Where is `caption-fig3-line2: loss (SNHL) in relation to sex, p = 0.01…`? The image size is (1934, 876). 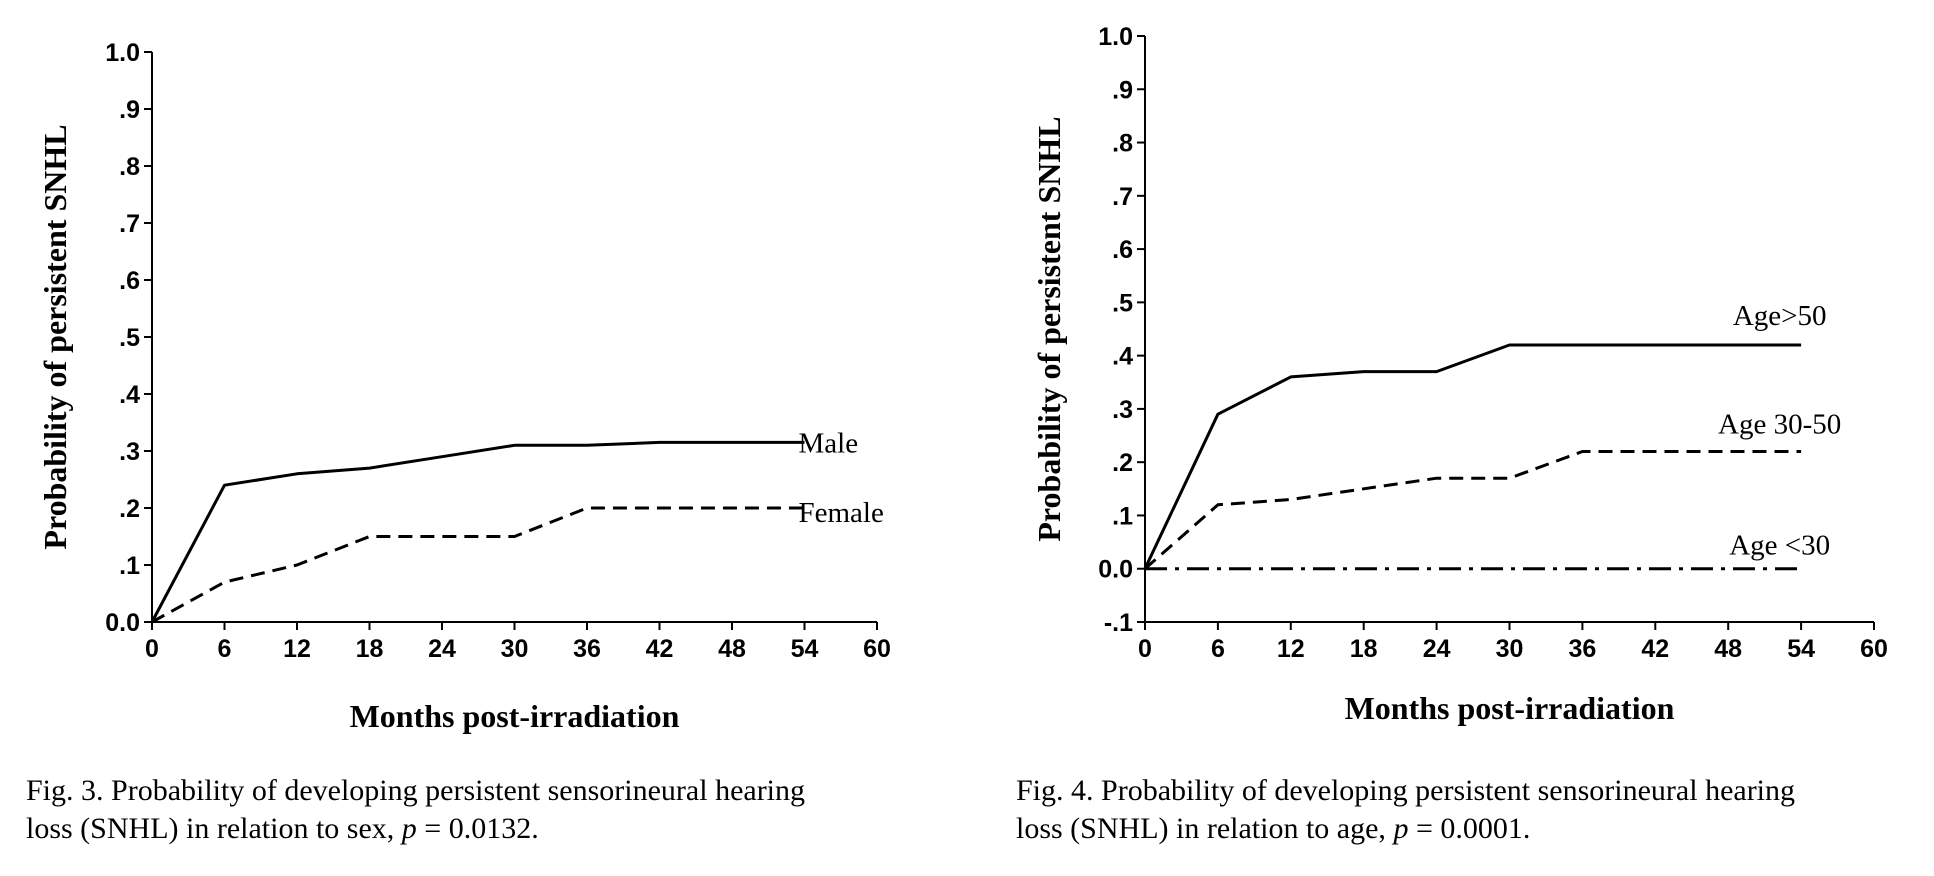 caption-fig3-line2: loss (SNHL) in relation to sex, p = 0.01… is located at coordinates (415, 829).